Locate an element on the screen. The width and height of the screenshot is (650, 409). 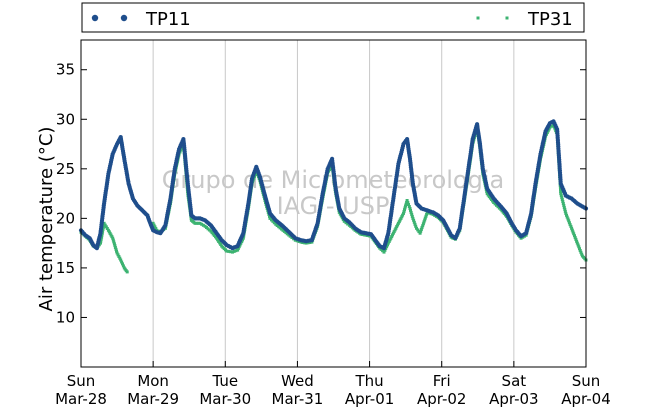
x-tick-label-date: Mar-29 is located at coordinates (153, 399).